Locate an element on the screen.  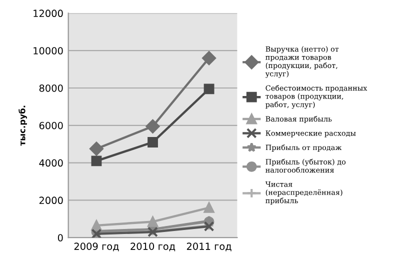
y-tick-label: 6000 is located at coordinates (51, 126).